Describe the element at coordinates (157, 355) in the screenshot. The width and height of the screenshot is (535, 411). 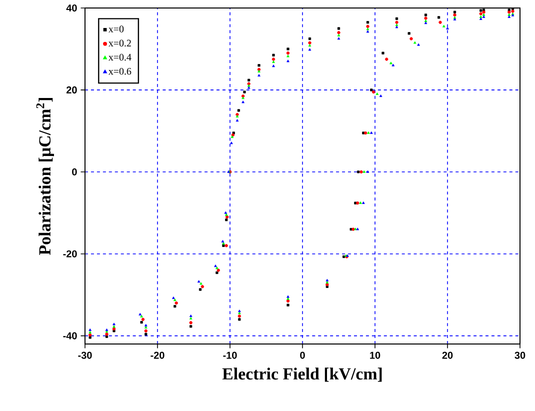
I see `x-tick-label: -20` at that location.